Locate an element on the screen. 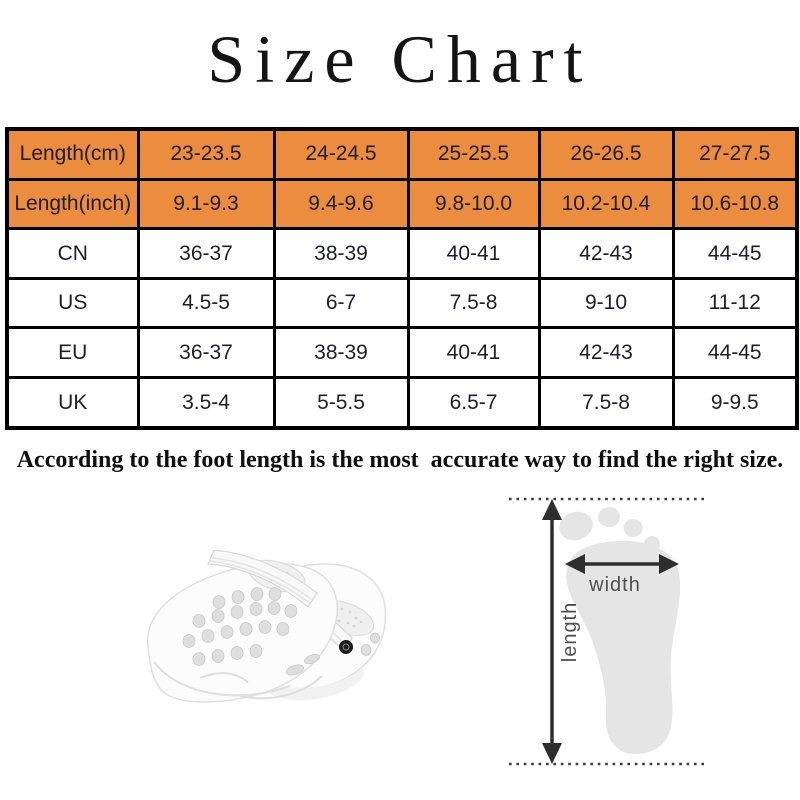 The width and height of the screenshot is (800, 800). clogs-product-image is located at coordinates (266, 626).